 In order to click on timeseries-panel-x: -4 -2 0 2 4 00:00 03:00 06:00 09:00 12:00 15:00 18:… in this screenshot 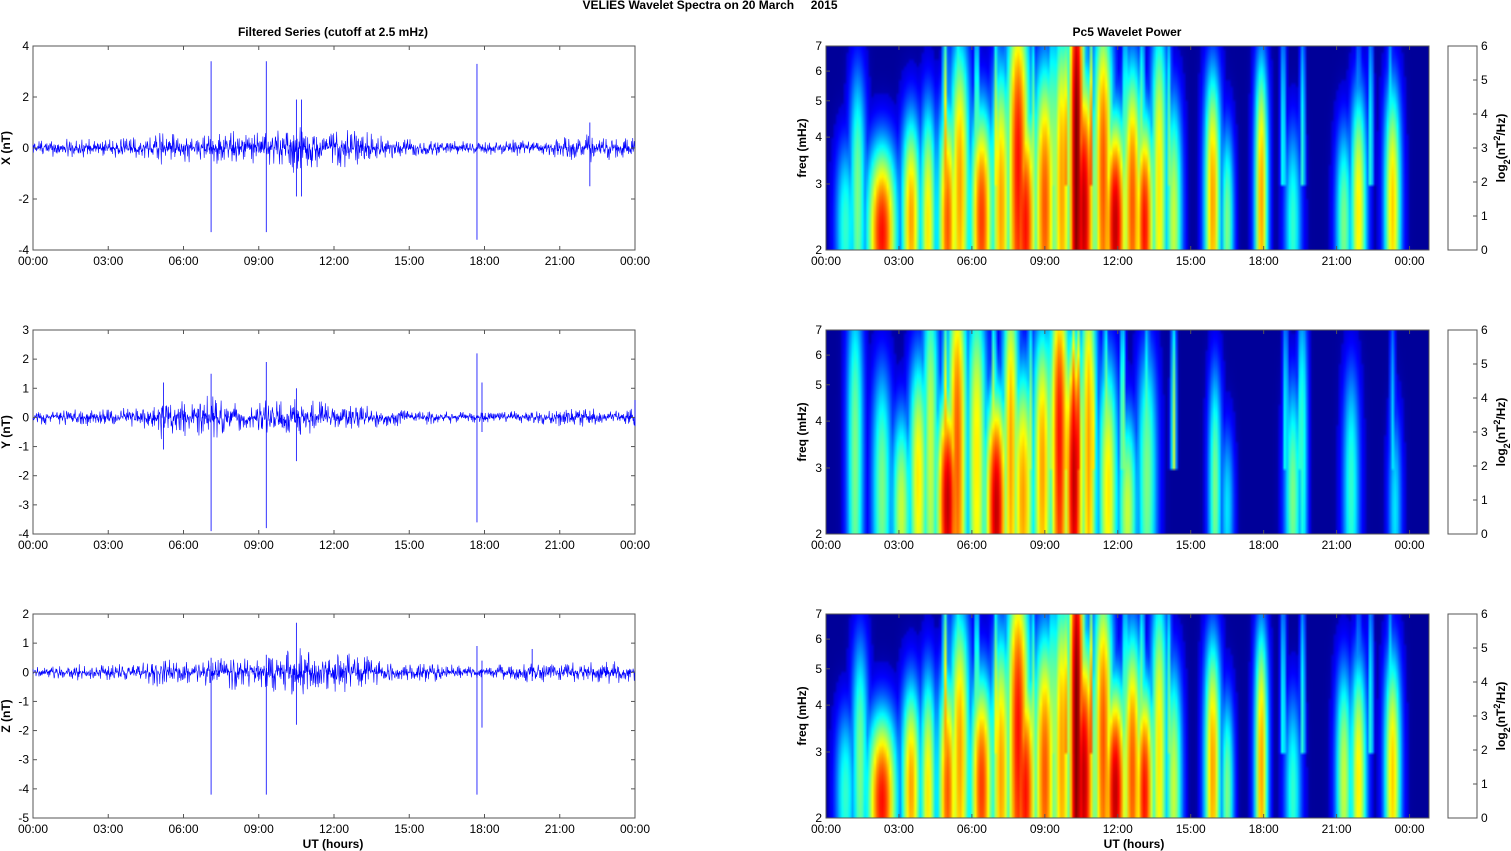, I will do `click(325, 153)`.